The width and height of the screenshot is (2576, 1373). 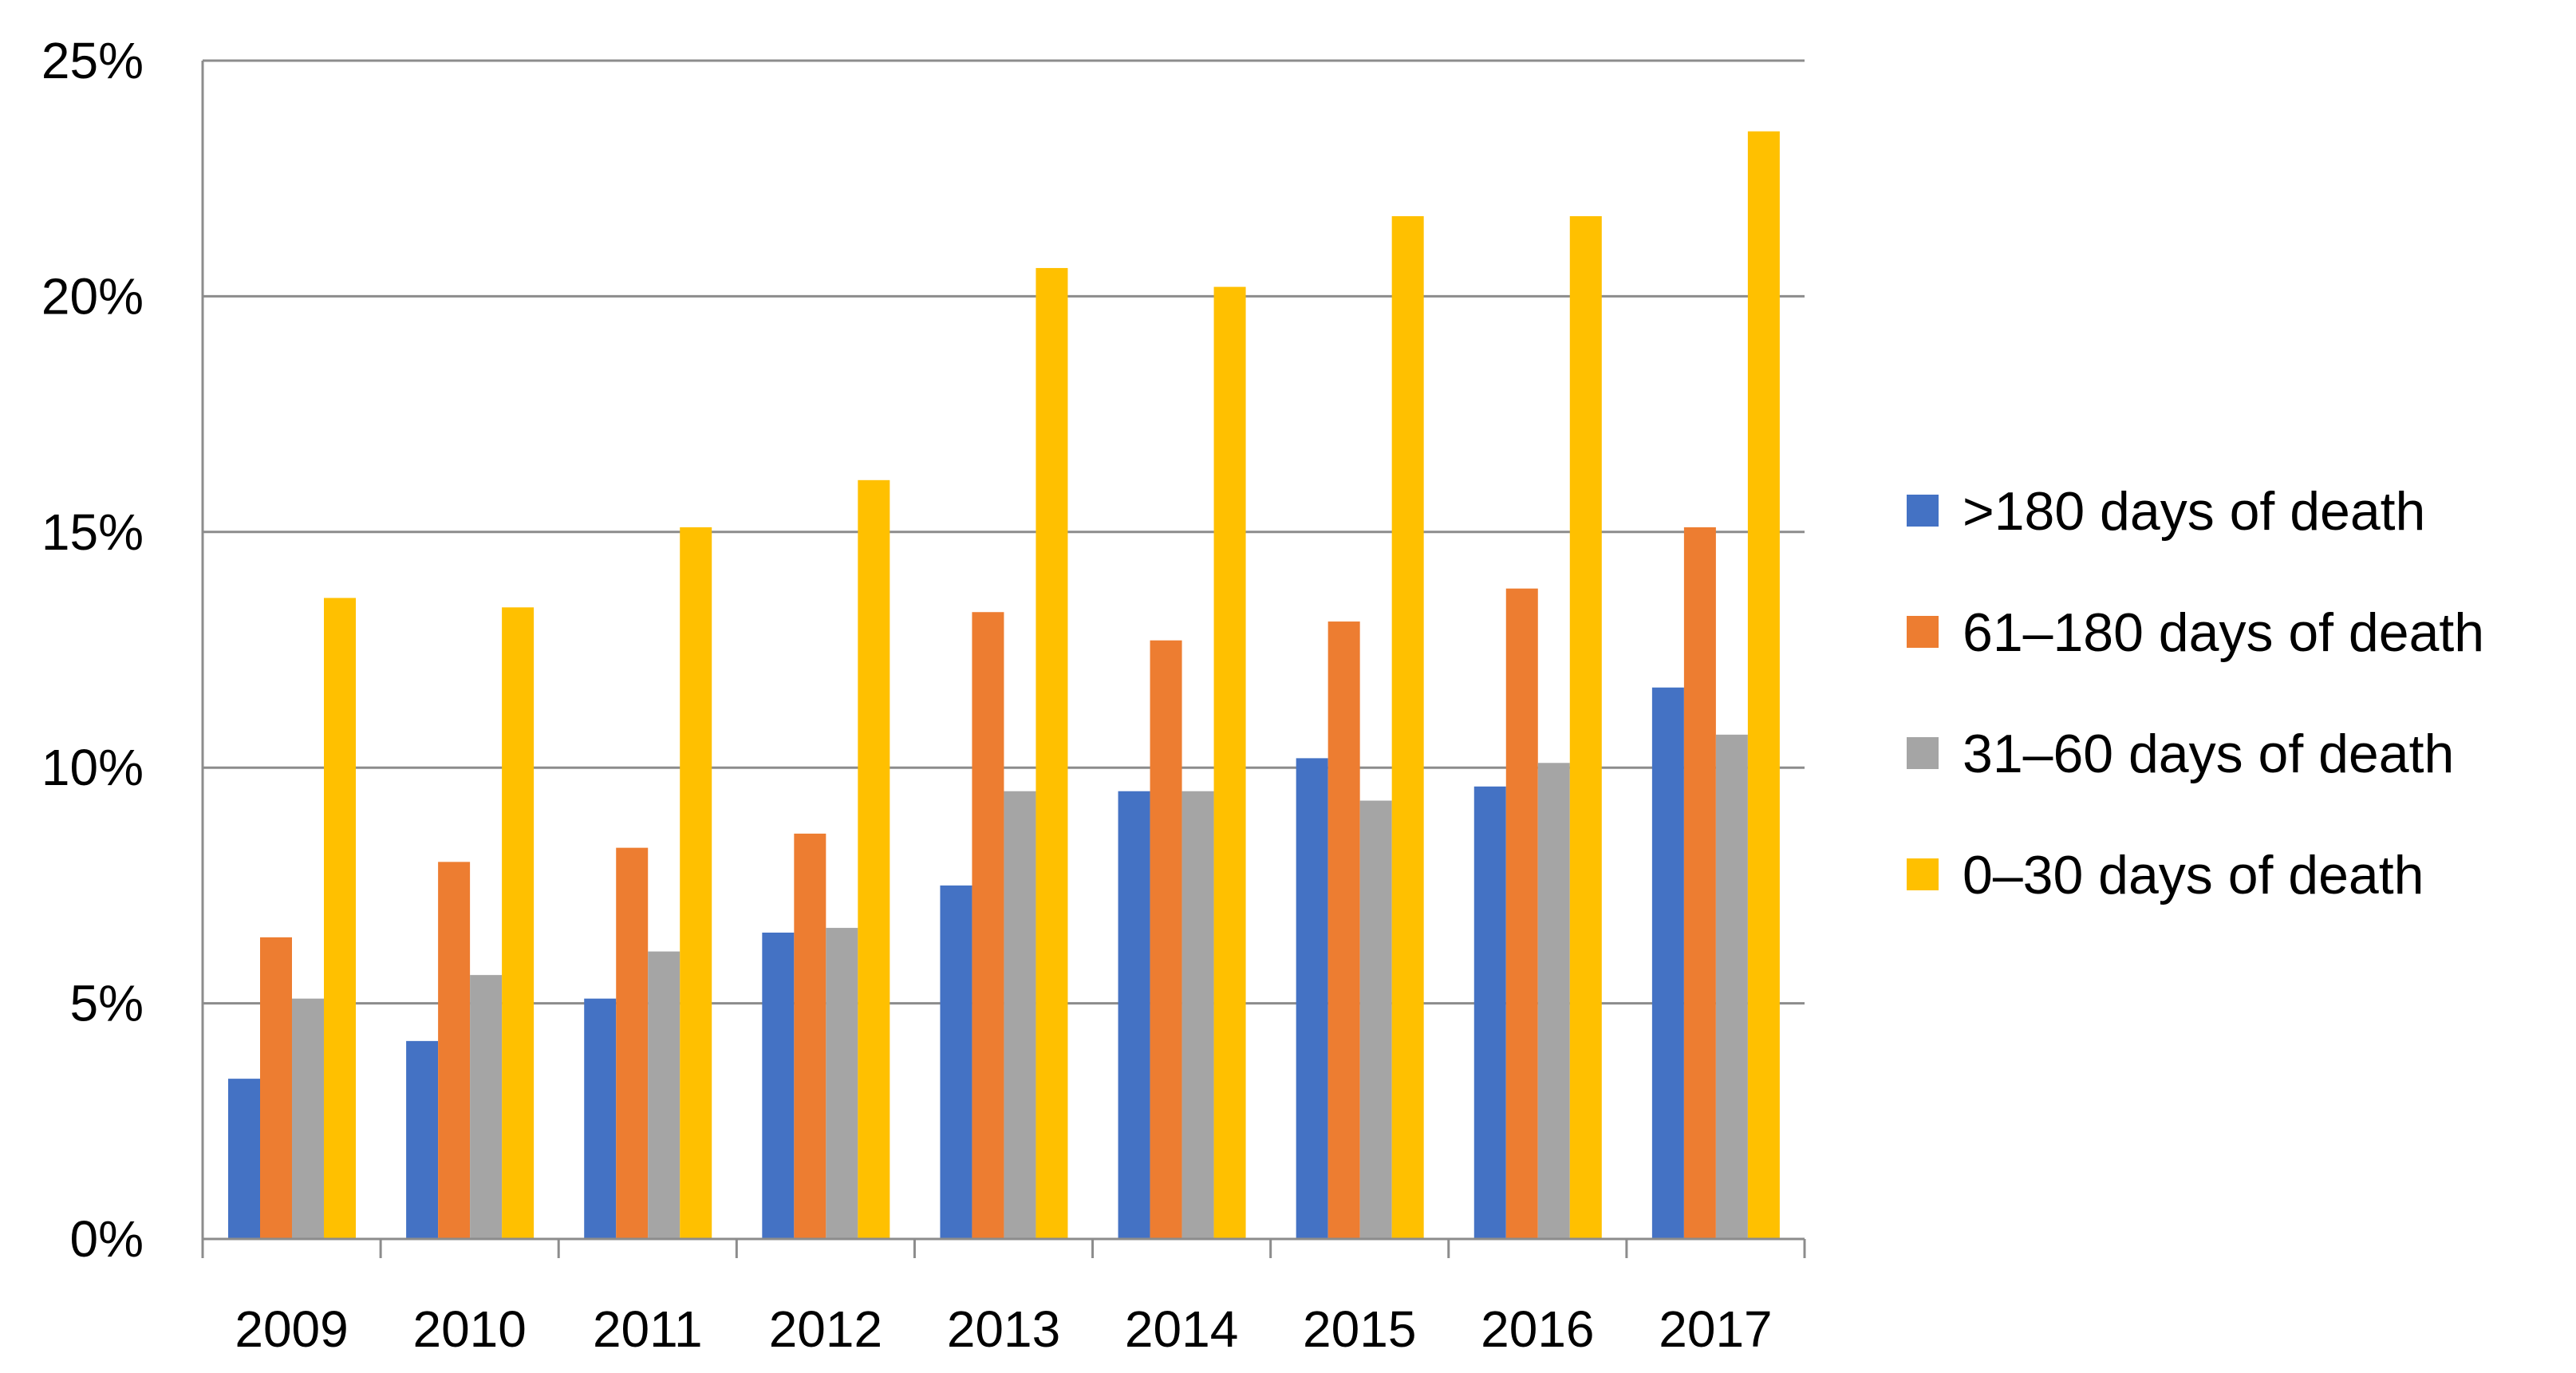 I want to click on y-axis-tick-labels: 0% 5% 10% 15% 20% 25%, so click(x=93, y=650).